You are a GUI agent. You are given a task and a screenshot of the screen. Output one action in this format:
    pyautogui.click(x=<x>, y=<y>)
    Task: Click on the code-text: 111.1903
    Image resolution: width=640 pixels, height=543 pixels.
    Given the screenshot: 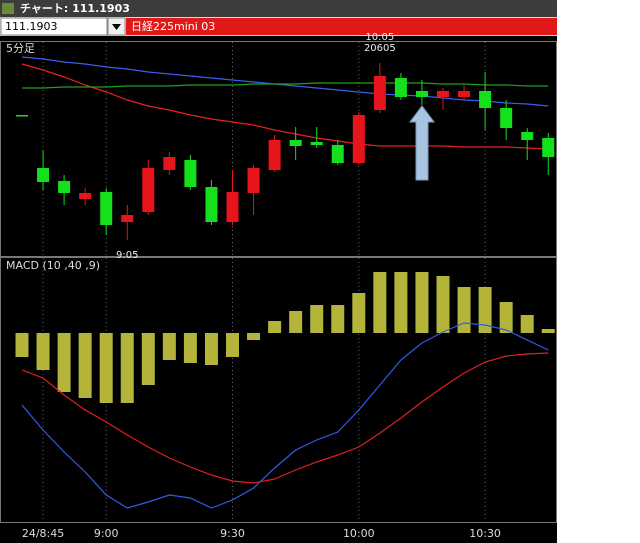 What is the action you would take?
    pyautogui.click(x=31, y=26)
    